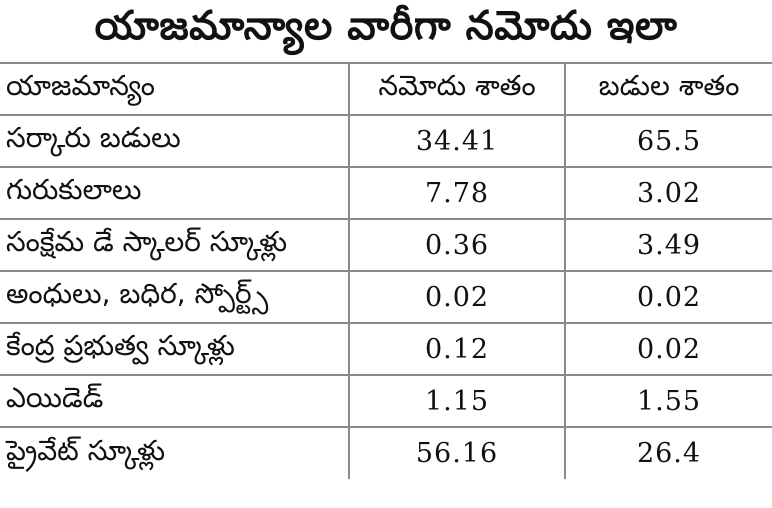  Describe the element at coordinates (668, 401) in the screenshot. I see `row-schools: 1.55` at that location.